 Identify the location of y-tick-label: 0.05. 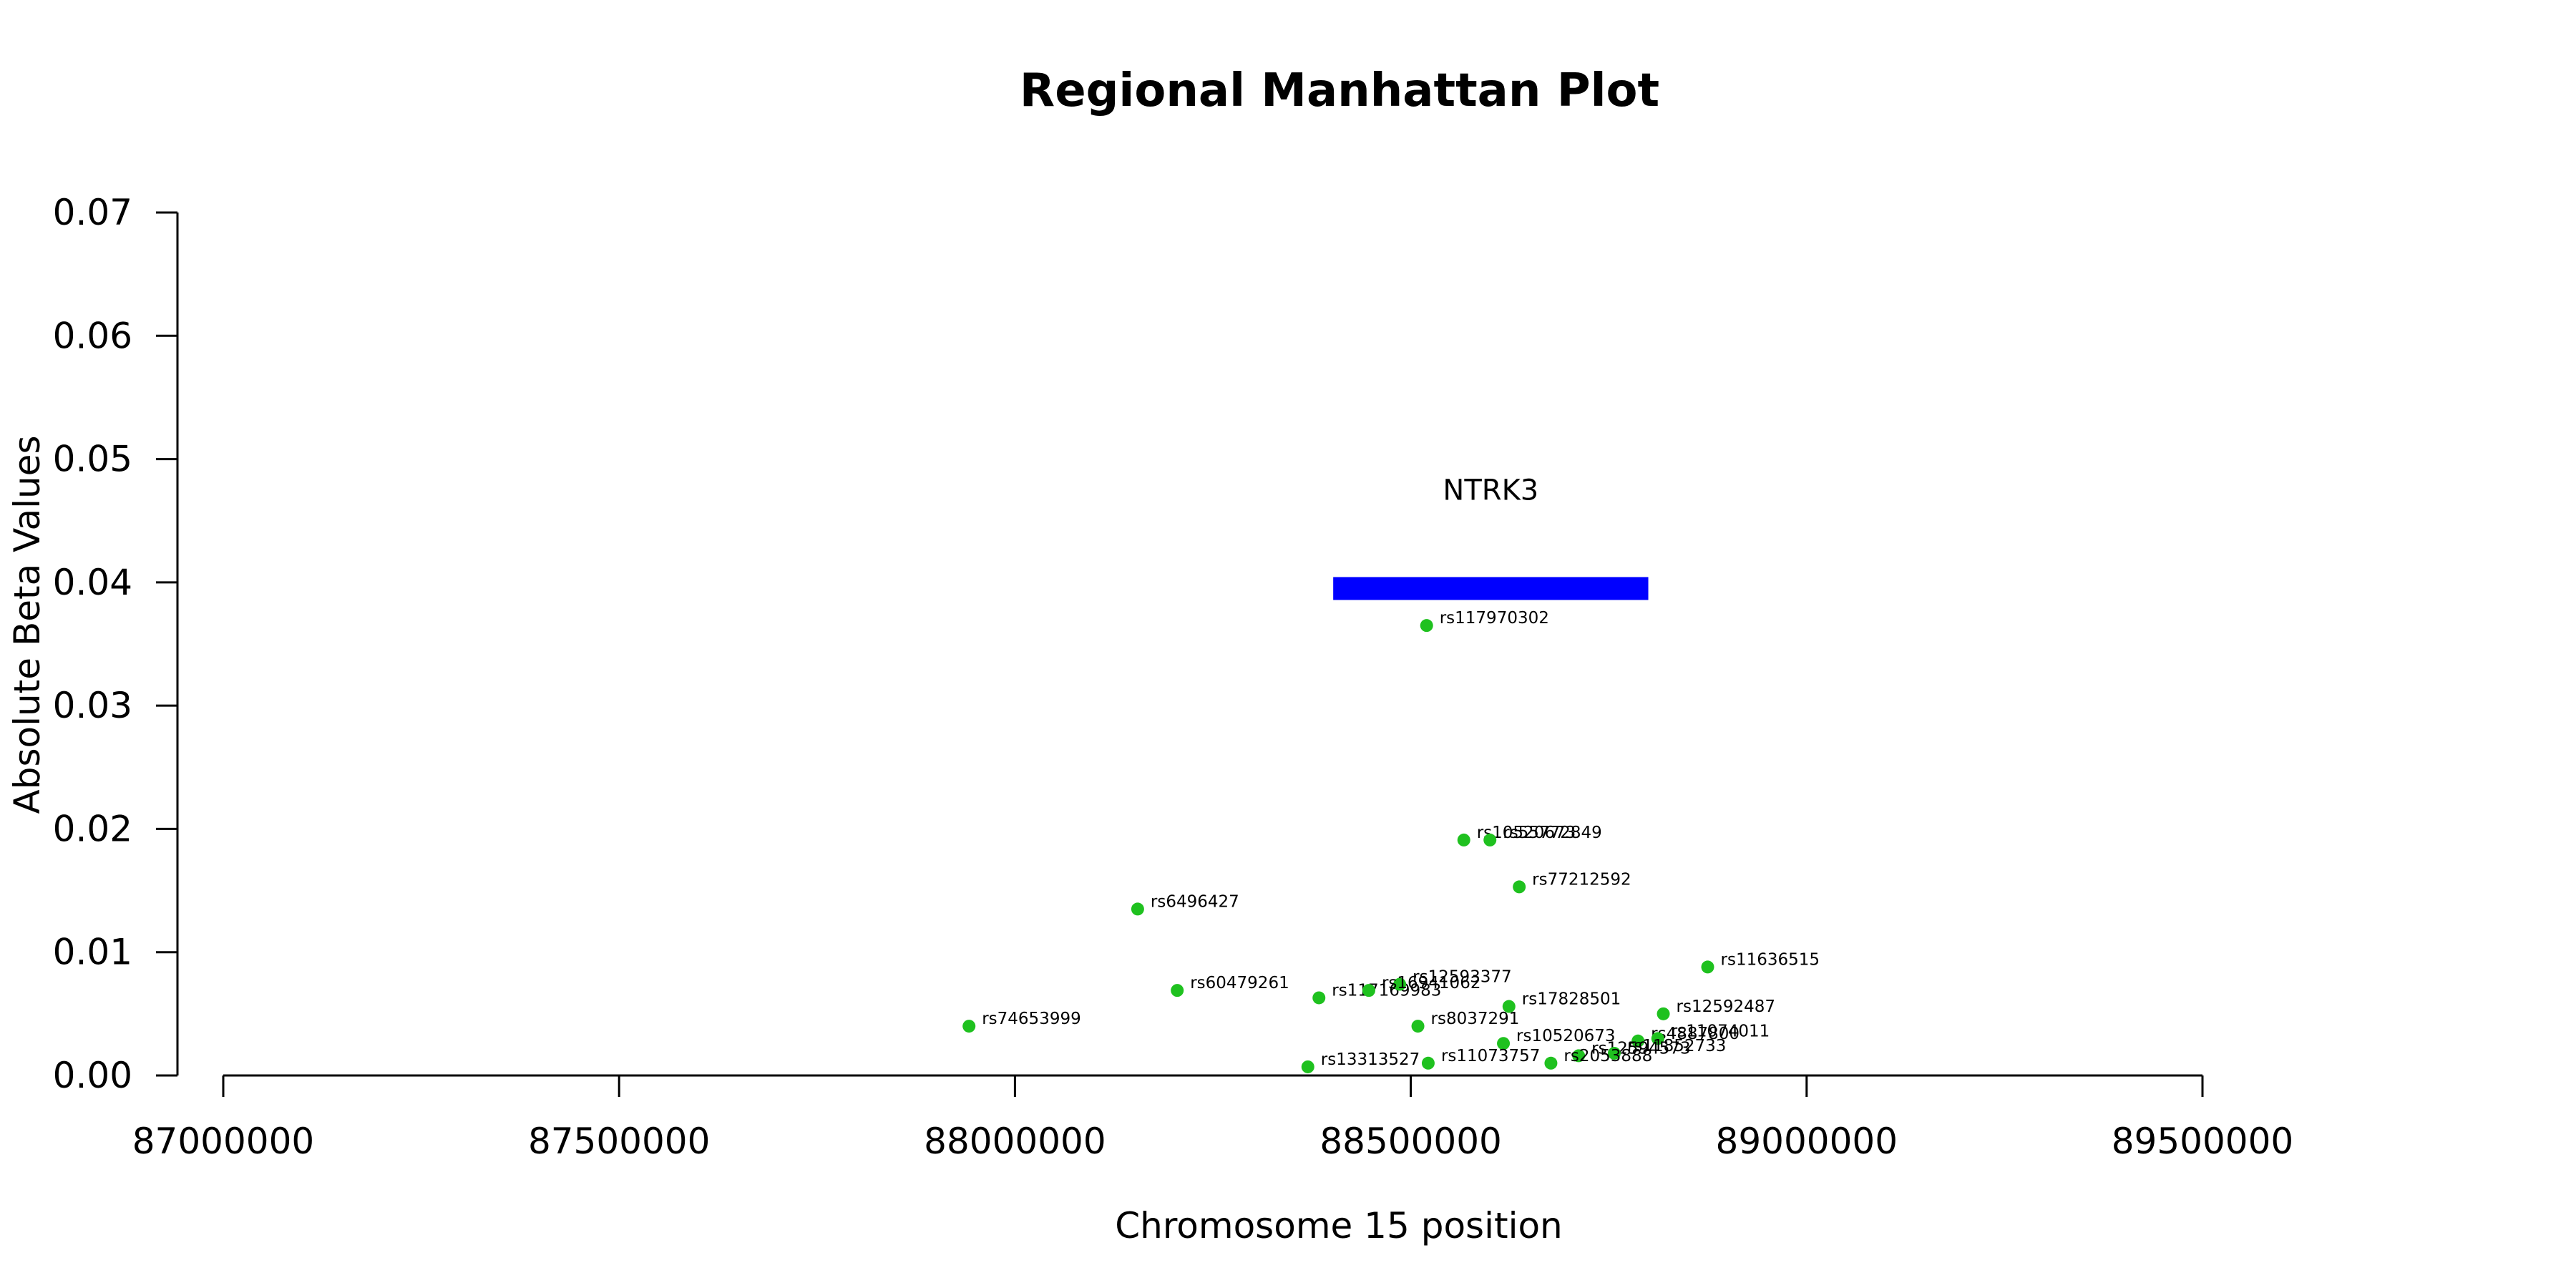
(92, 460).